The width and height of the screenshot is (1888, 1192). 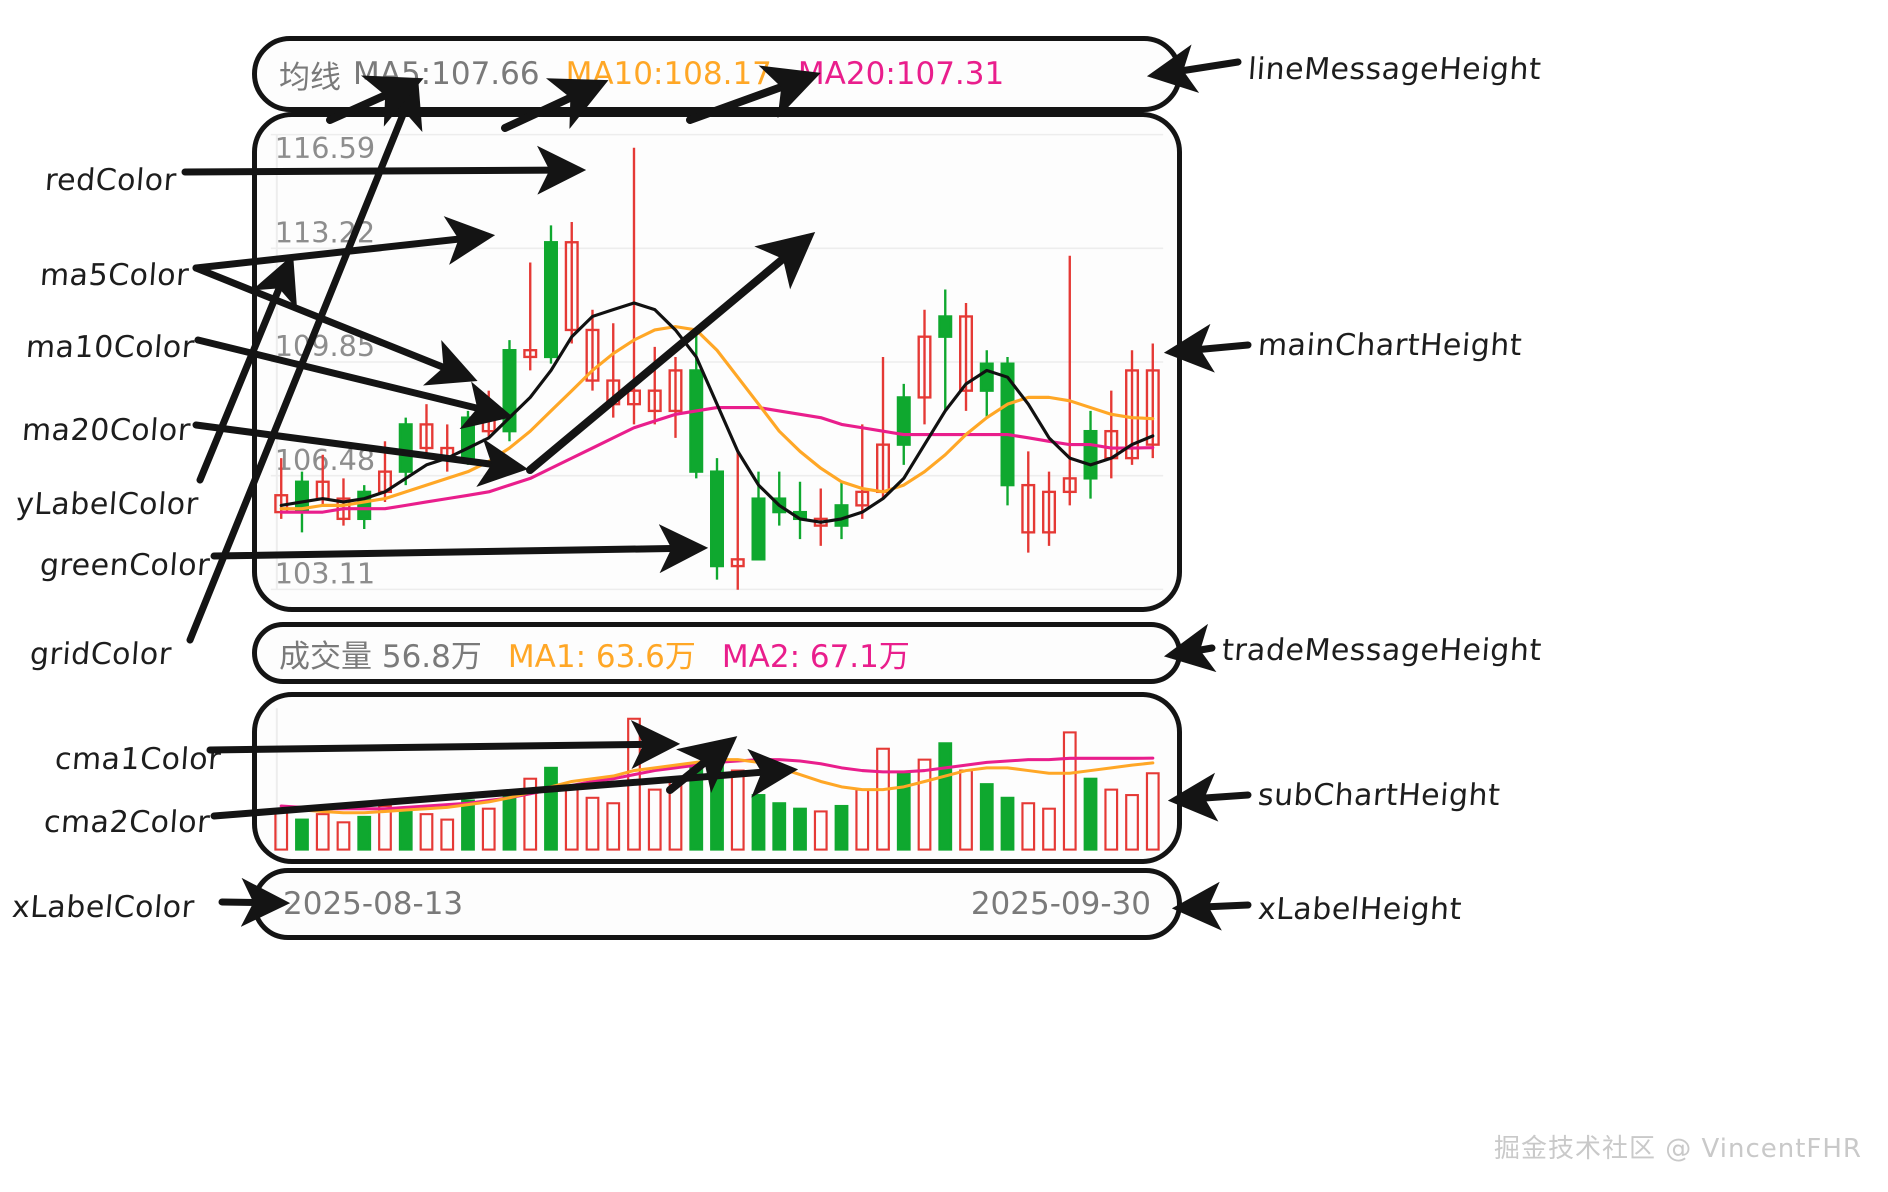 I want to click on annotation-ma5Color: ma5Color, so click(x=114, y=275).